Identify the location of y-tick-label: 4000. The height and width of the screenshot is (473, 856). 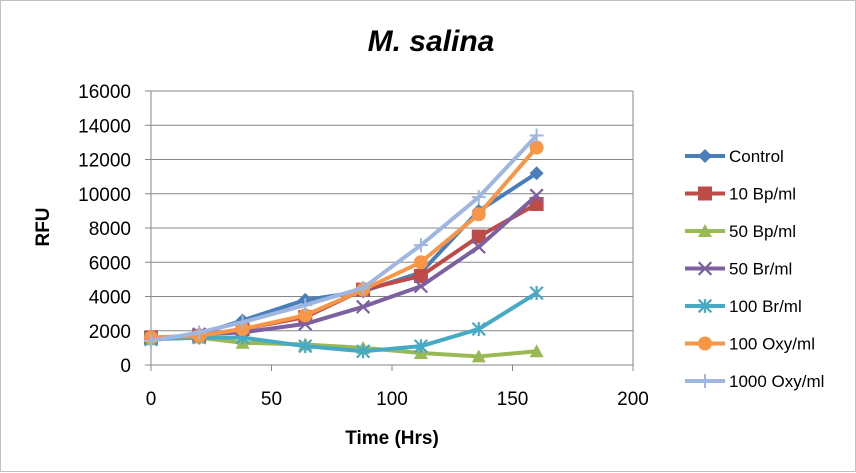
(110, 298).